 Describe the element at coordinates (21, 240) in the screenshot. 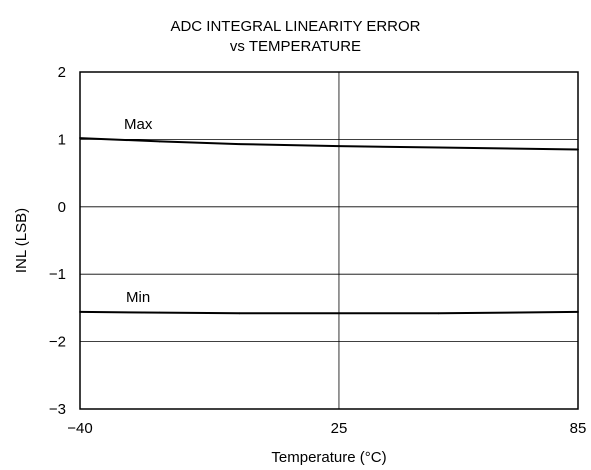

I see `y-axis-title: INL (LSB)` at that location.